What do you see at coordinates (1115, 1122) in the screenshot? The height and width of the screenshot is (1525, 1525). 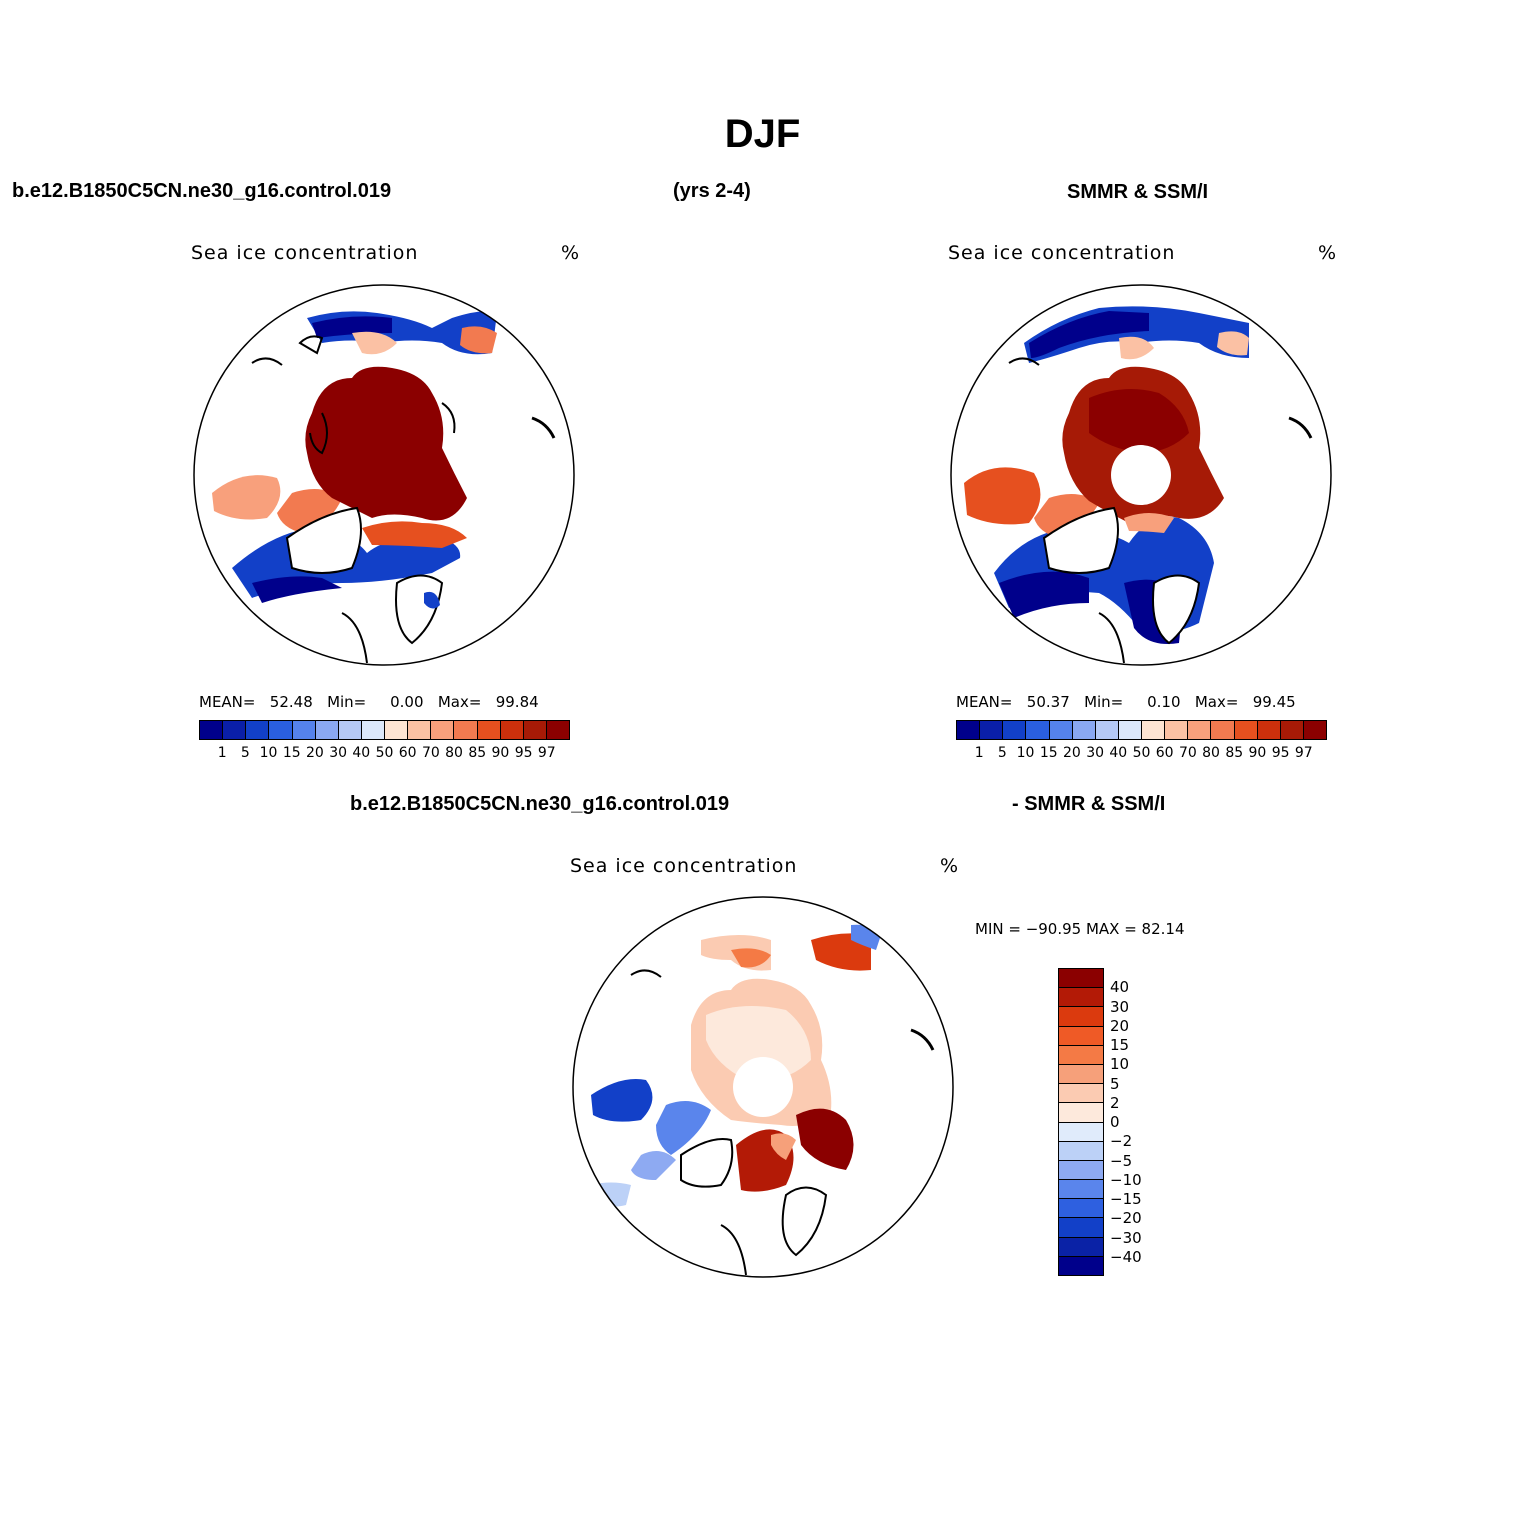 I see `diff-colorbar-tick-label: 0` at bounding box center [1115, 1122].